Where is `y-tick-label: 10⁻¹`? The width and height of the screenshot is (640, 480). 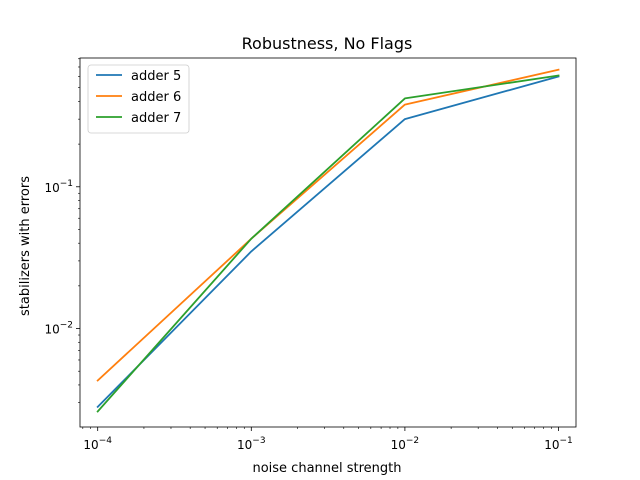 y-tick-label: 10⁻¹ is located at coordinates (58, 187).